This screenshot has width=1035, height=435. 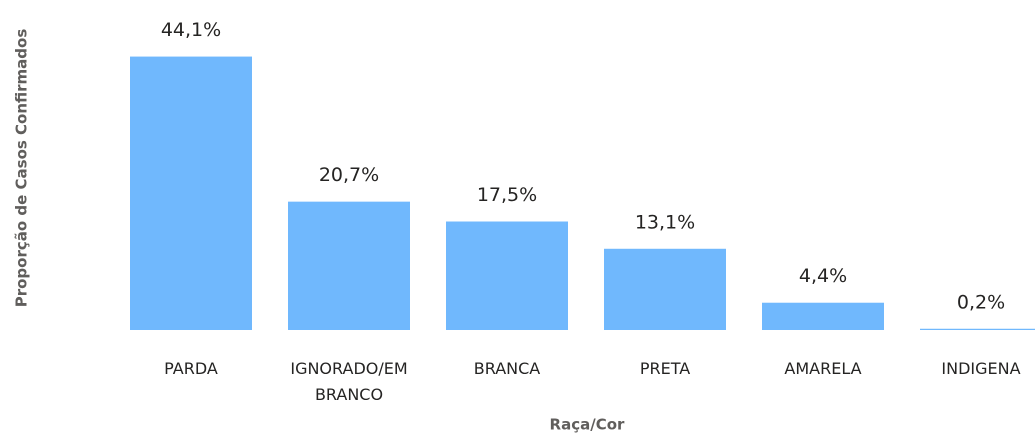 What do you see at coordinates (823, 276) in the screenshot?
I see `data-label: 4,4%` at bounding box center [823, 276].